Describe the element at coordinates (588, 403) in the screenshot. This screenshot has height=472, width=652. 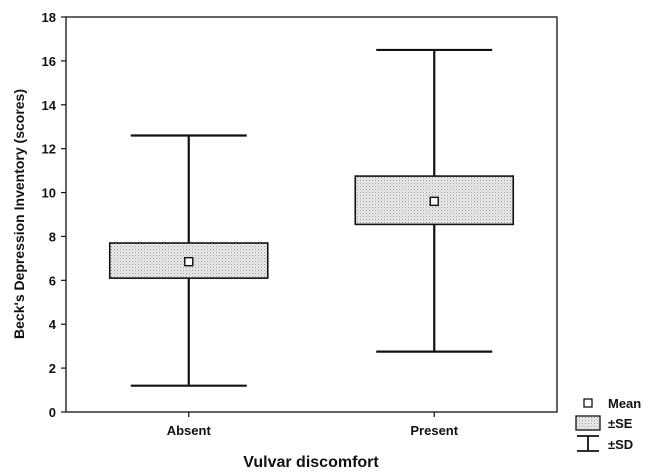
I see `legend-mean-symbol` at that location.